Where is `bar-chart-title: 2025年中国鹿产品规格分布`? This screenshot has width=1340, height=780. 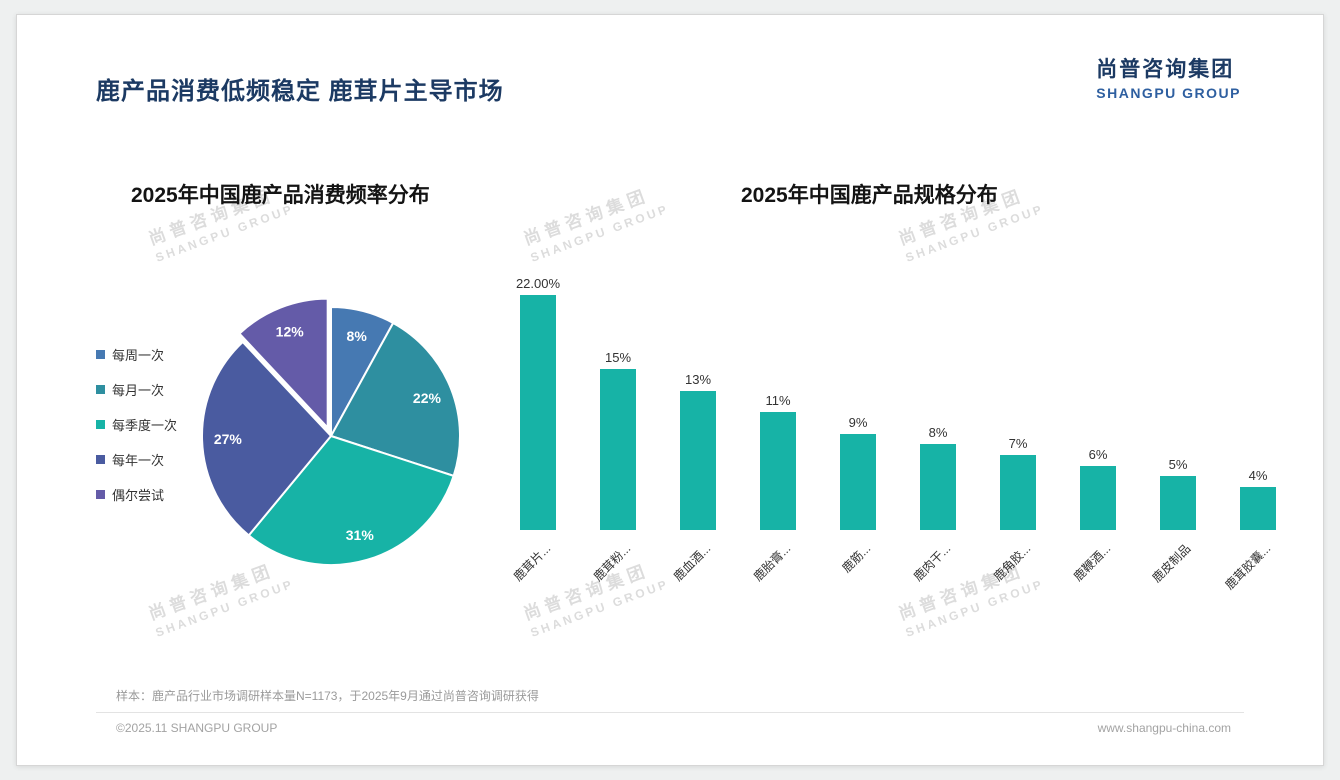 bar-chart-title: 2025年中国鹿产品规格分布 is located at coordinates (869, 195).